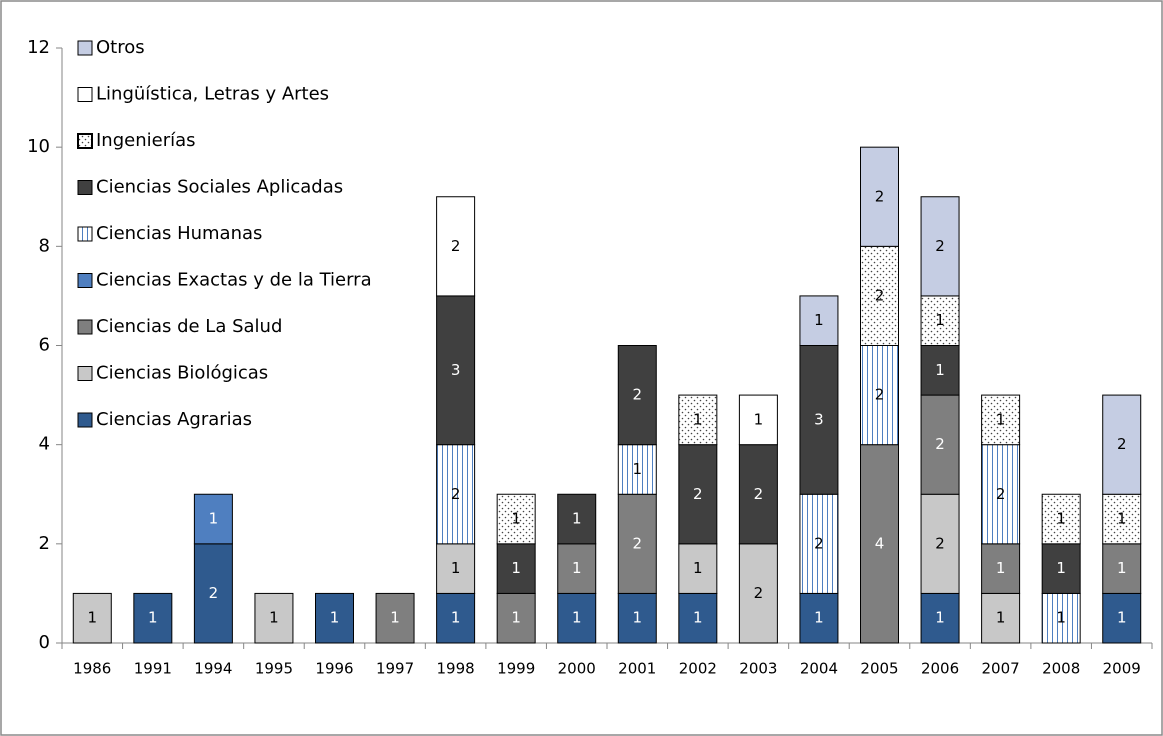  Describe the element at coordinates (819, 669) in the screenshot. I see `x-tick-label: 2004` at that location.